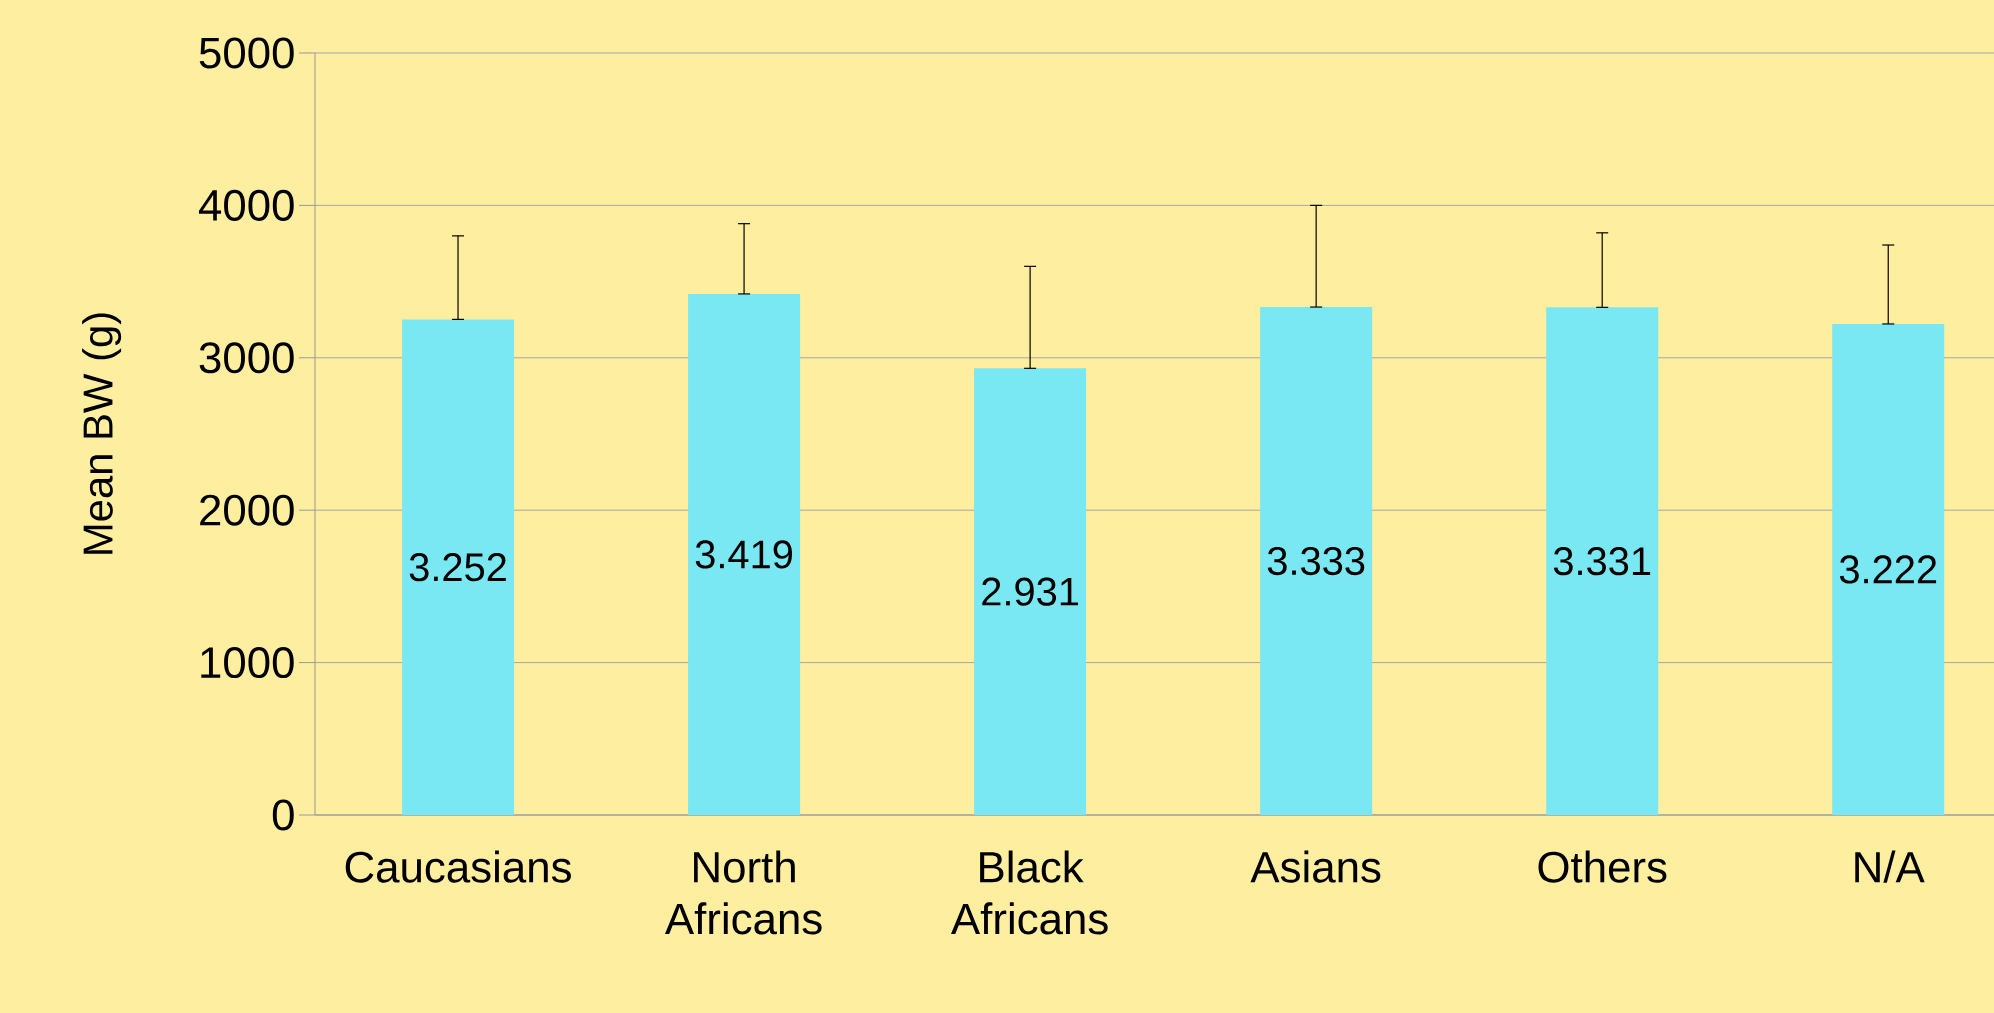 This screenshot has width=1994, height=1013. Describe the element at coordinates (1030, 591) in the screenshot. I see `data-label: 2.931` at that location.